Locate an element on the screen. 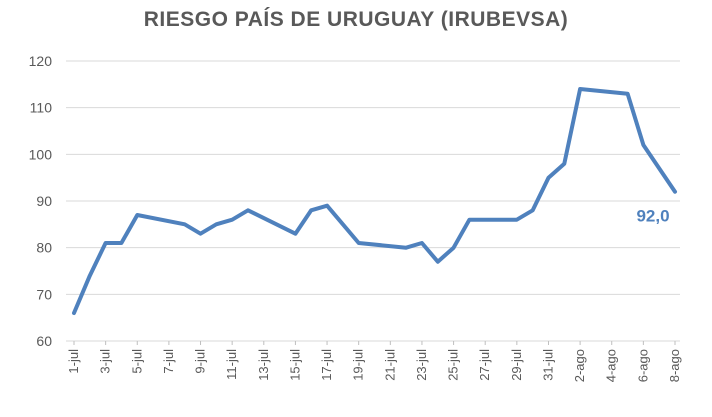 This screenshot has height=417, width=712. y-tick-label: 90 is located at coordinates (44, 201).